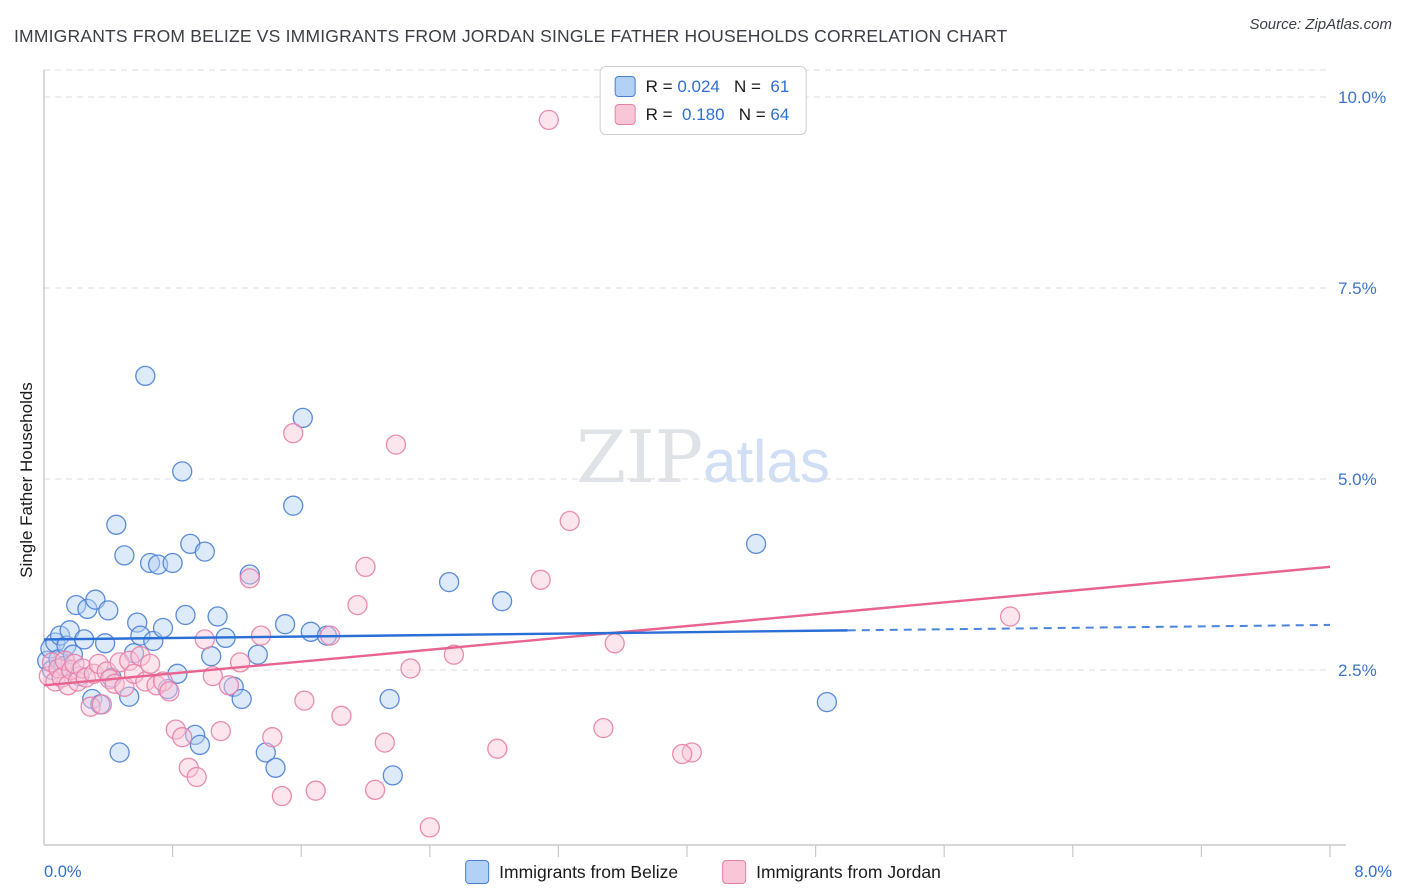 The width and height of the screenshot is (1406, 892). What do you see at coordinates (571, 872) in the screenshot?
I see `legend-item-belize: Immigrants from Belize` at bounding box center [571, 872].